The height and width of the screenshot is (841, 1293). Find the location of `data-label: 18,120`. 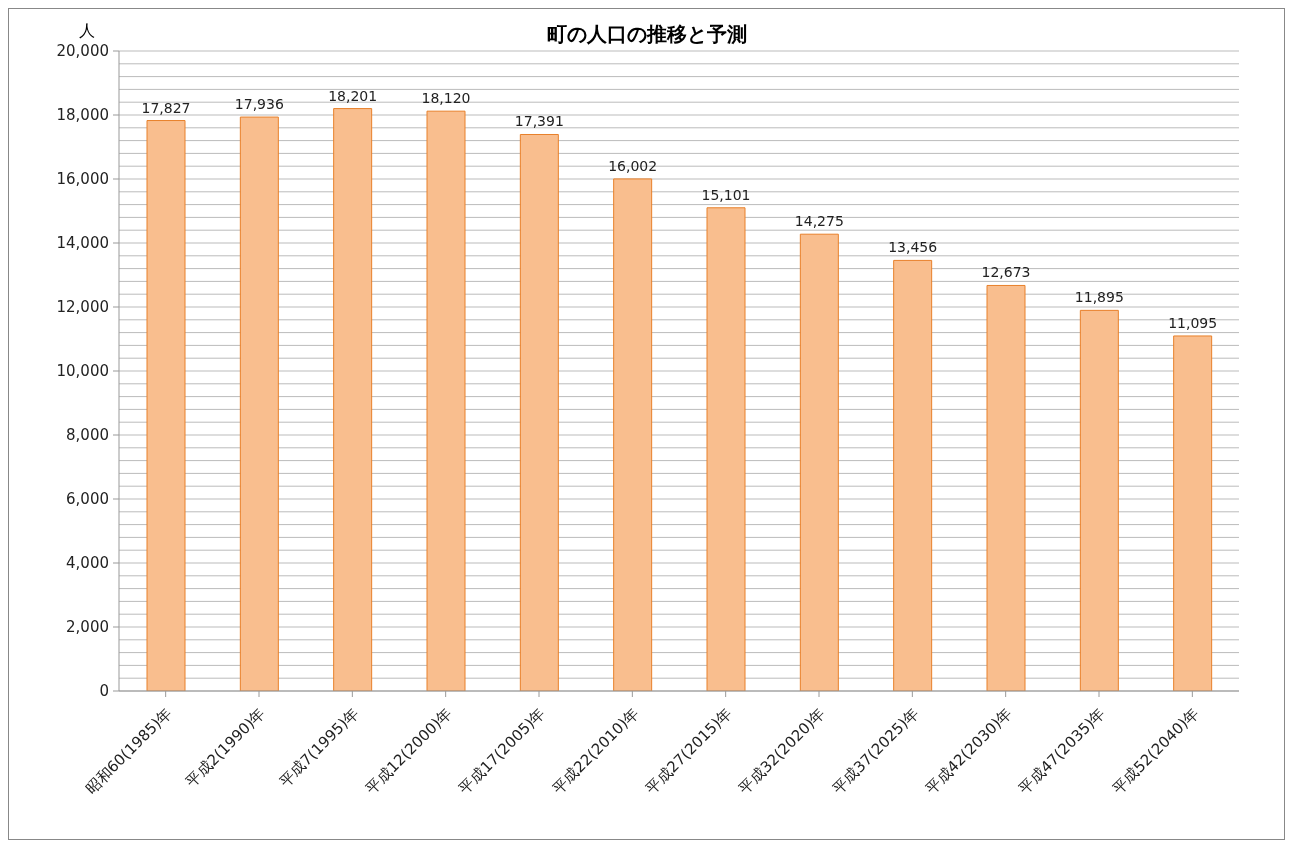

data-label: 18,120 is located at coordinates (446, 98).